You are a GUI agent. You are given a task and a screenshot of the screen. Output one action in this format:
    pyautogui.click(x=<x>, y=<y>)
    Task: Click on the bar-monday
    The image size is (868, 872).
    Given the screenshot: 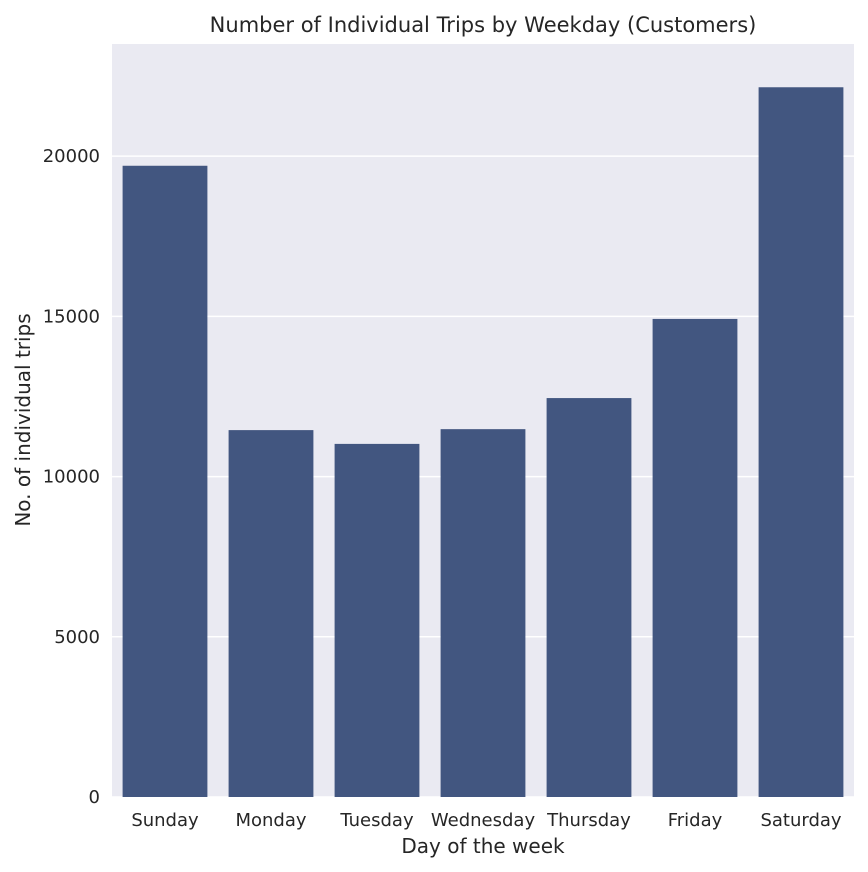 What is the action you would take?
    pyautogui.click(x=271, y=613)
    